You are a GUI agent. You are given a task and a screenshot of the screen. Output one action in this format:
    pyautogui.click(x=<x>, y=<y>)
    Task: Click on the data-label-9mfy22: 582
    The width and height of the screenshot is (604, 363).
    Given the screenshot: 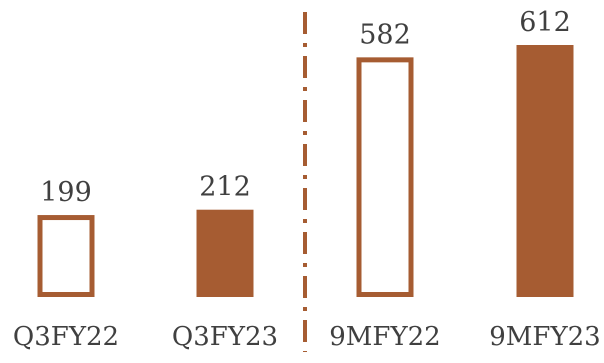 What is the action you would take?
    pyautogui.click(x=385, y=34)
    